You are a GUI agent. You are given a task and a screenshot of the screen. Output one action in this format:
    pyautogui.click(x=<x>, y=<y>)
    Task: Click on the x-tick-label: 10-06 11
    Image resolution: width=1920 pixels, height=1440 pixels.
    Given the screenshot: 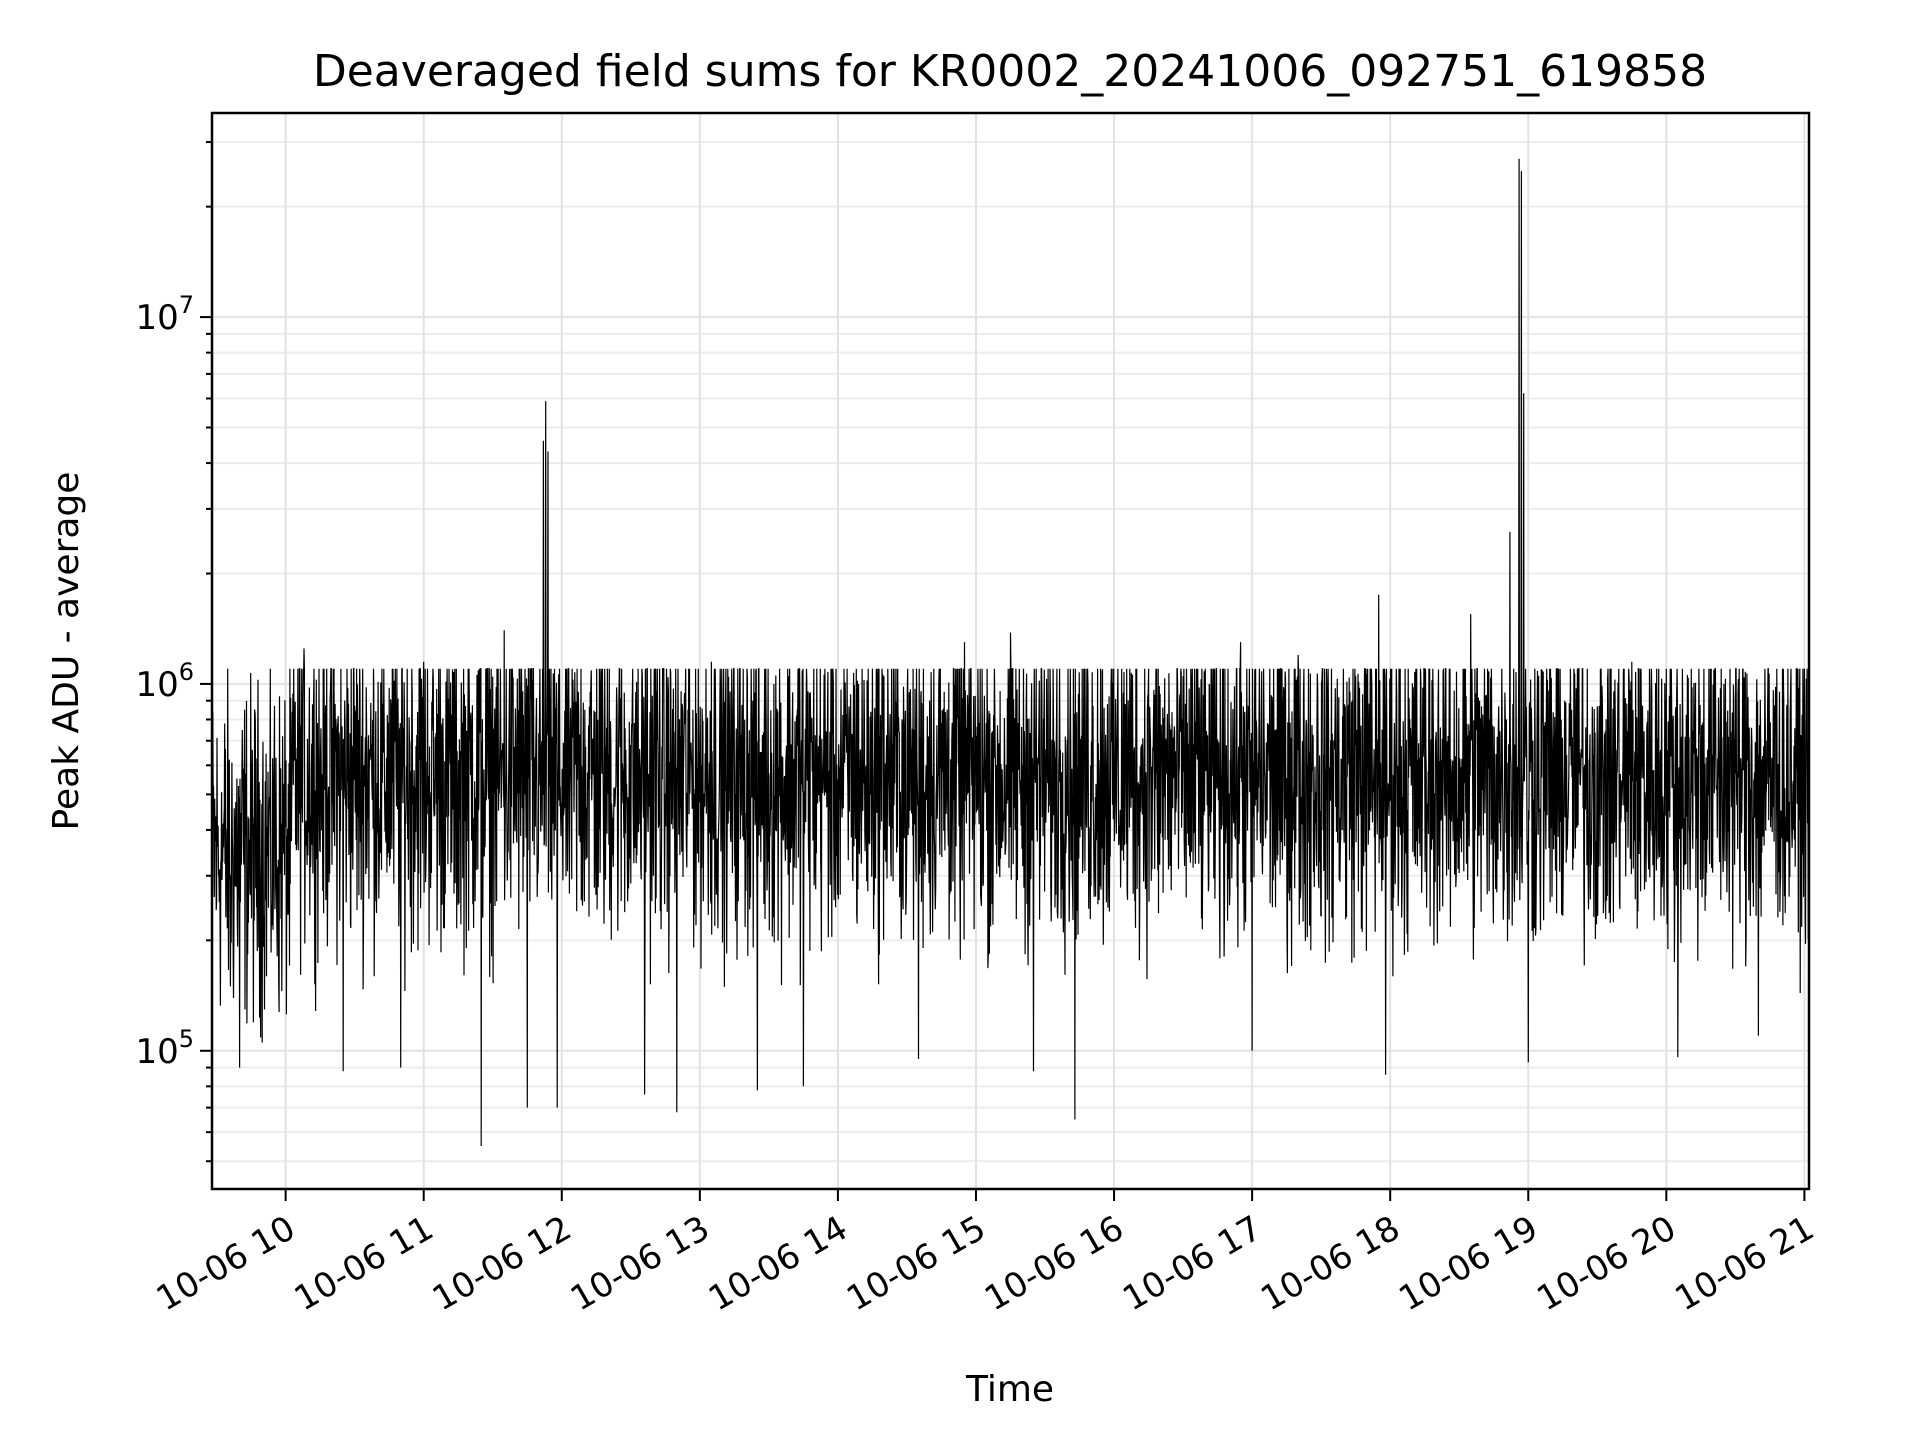 What is the action you would take?
    pyautogui.click(x=364, y=1263)
    